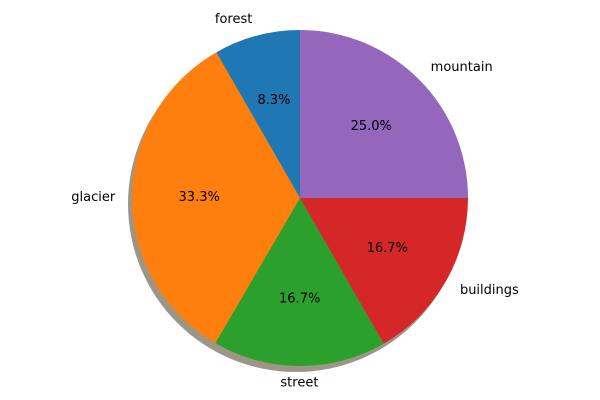 The image size is (600, 400). I want to click on percent-label-mountain: 25.0%, so click(371, 126).